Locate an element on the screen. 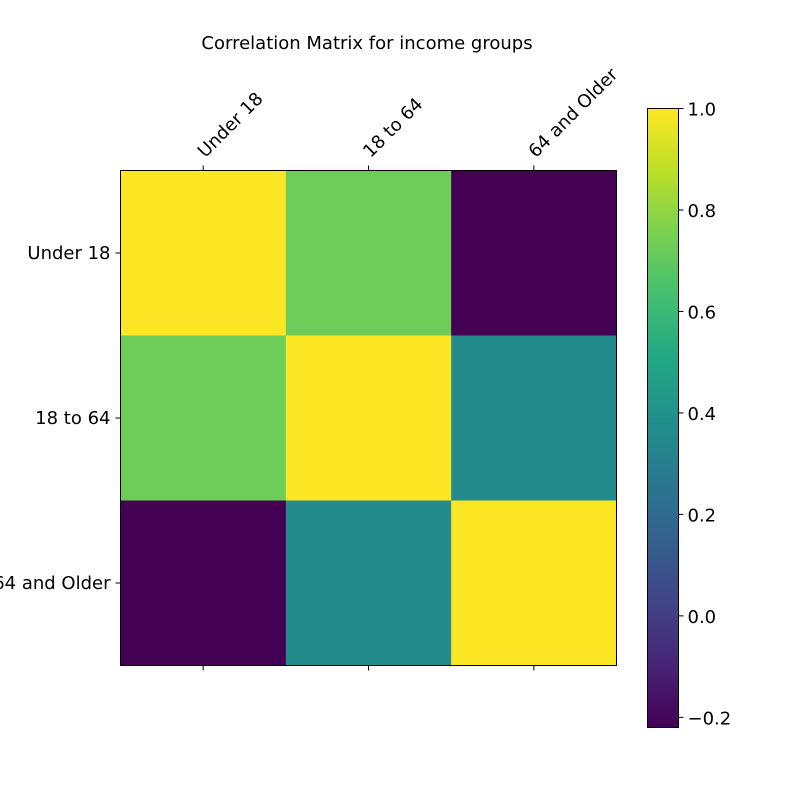 Image resolution: width=800 pixels, height=800 pixels. x-tick-label: 18 to 64 is located at coordinates (393, 128).